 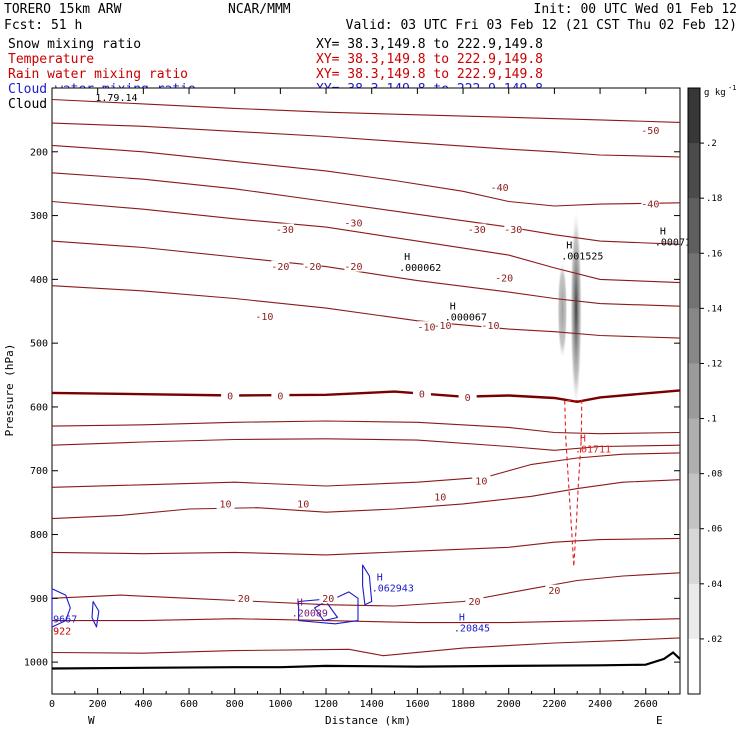 I want to click on temperature-label-24: 20, so click(x=244, y=599).